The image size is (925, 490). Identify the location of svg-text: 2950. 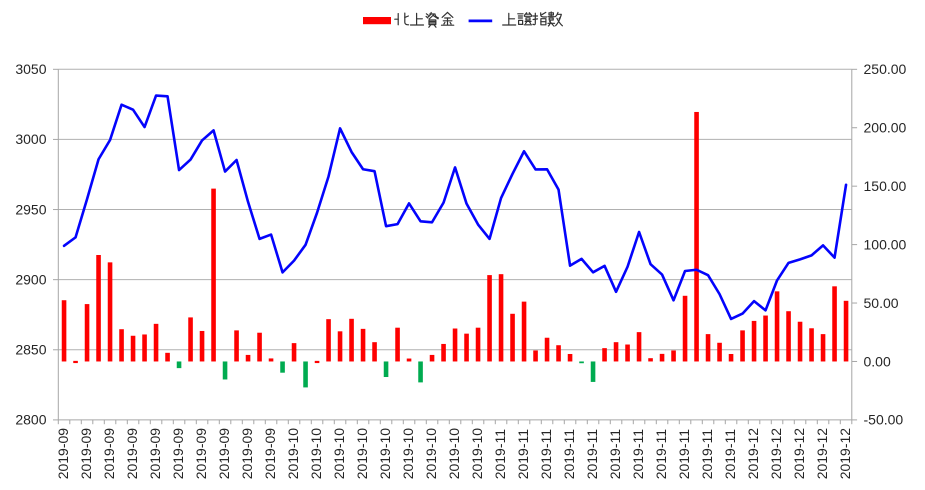
(30, 209).